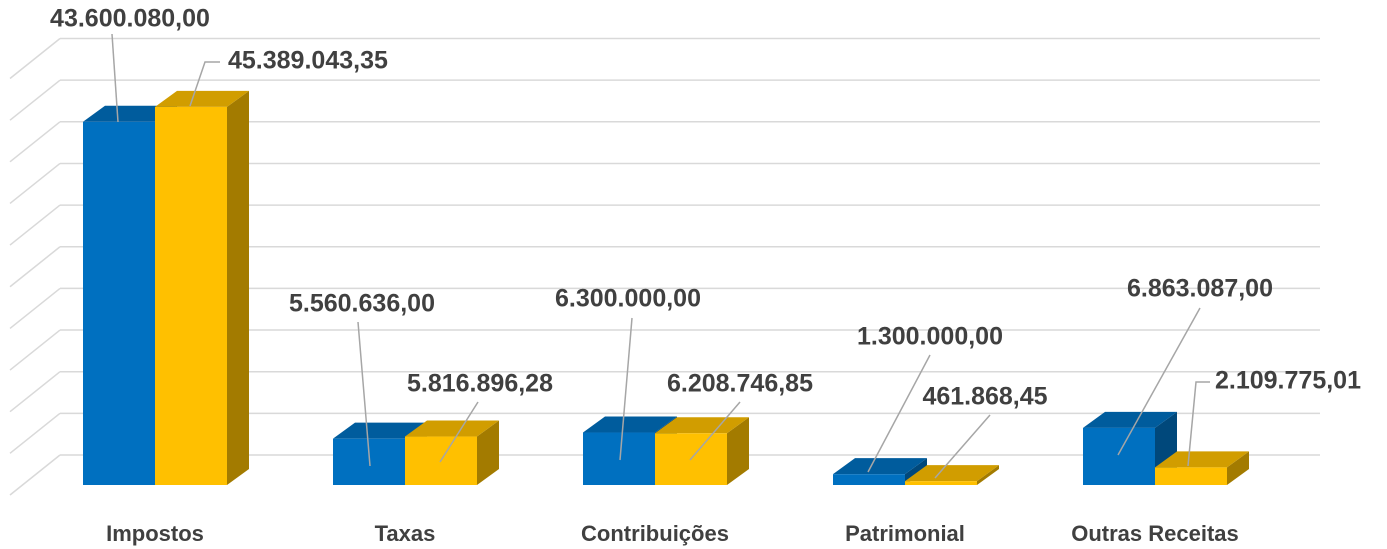 The width and height of the screenshot is (1387, 549). What do you see at coordinates (130, 19) in the screenshot?
I see `data-label: 43.600.080,00` at bounding box center [130, 19].